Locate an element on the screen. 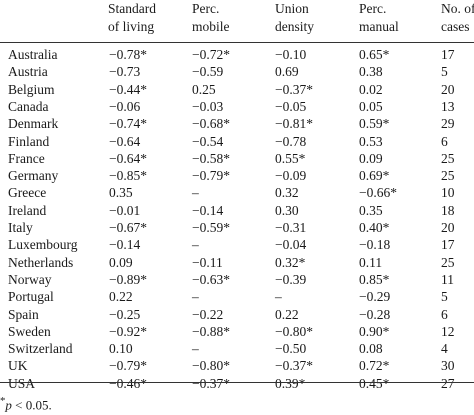  perc-manual-cell: 0.65* is located at coordinates (374, 54).